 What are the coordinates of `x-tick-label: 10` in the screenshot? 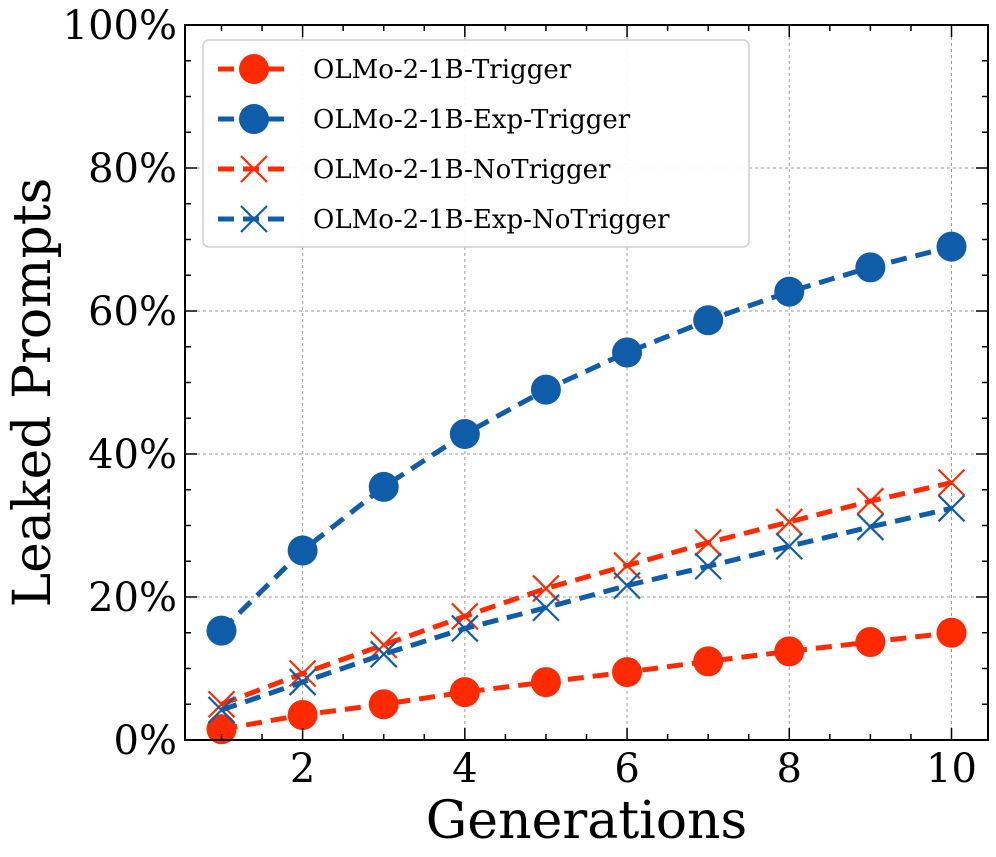 It's located at (951, 769).